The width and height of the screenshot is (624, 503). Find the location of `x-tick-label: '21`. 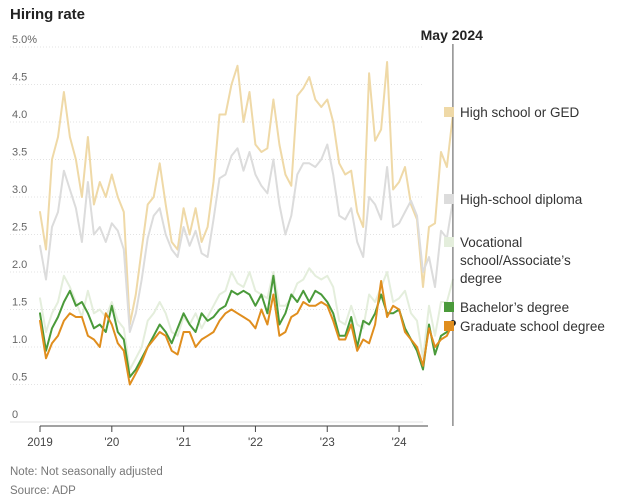

x-tick-label: '21 is located at coordinates (183, 443).